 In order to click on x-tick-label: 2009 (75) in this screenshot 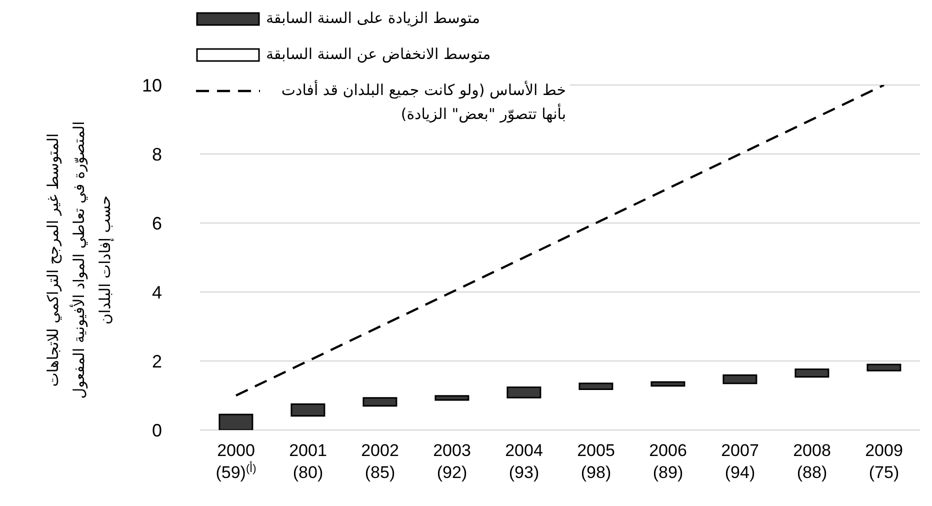, I will do `click(884, 461)`.